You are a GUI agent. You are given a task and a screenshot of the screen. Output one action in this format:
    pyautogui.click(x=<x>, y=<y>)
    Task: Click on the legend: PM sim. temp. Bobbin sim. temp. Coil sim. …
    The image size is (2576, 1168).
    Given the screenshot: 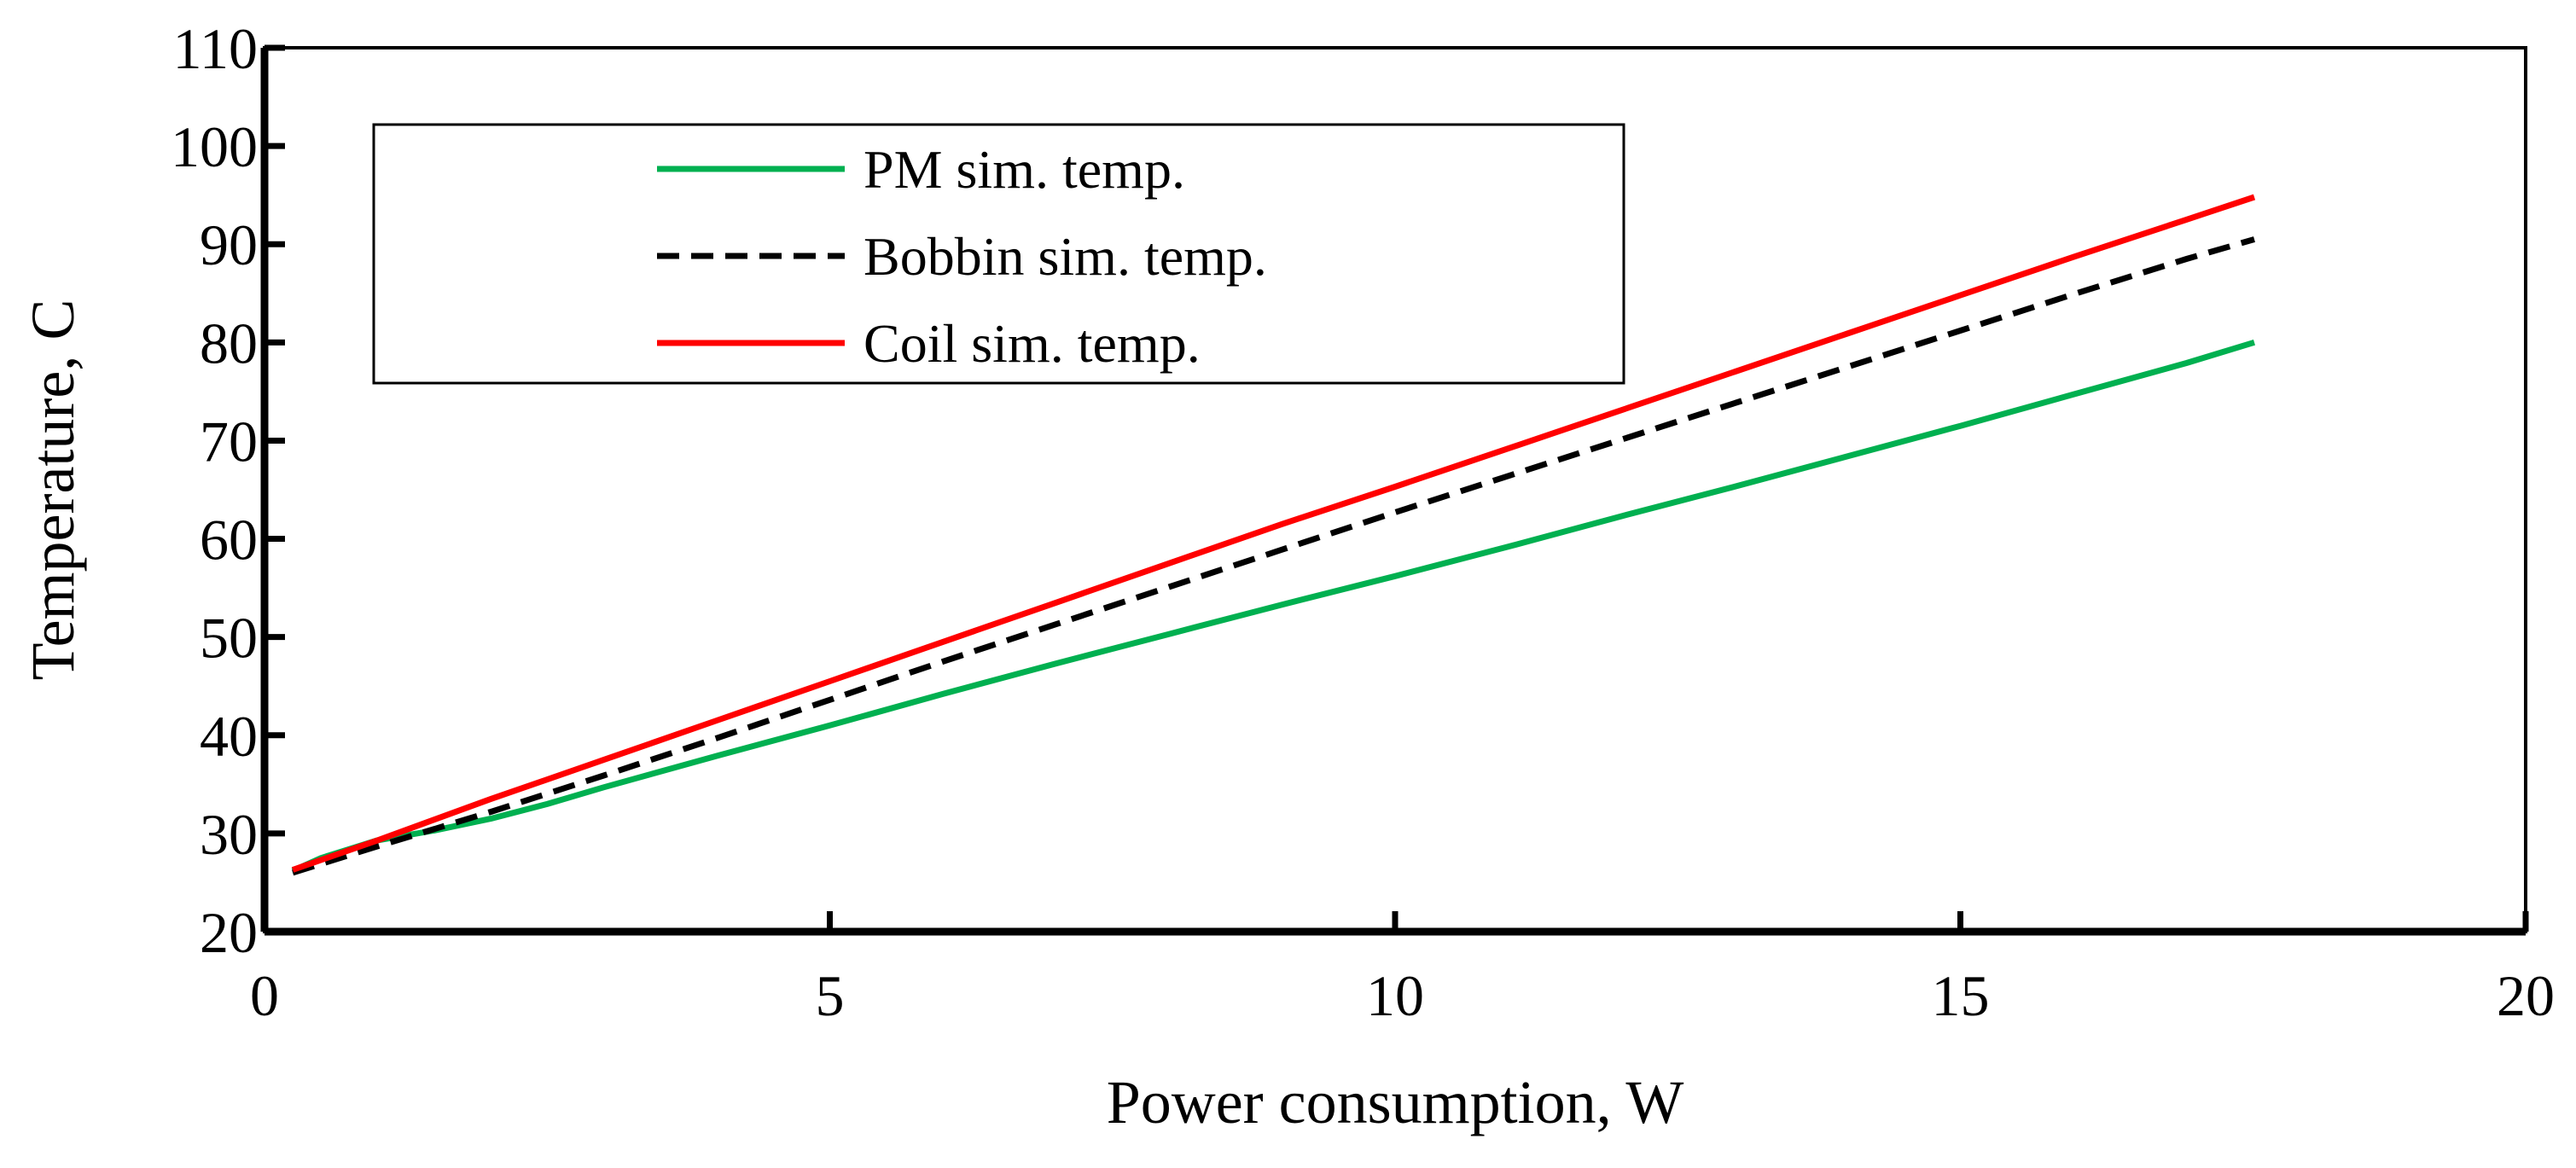 What is the action you would take?
    pyautogui.click(x=999, y=254)
    